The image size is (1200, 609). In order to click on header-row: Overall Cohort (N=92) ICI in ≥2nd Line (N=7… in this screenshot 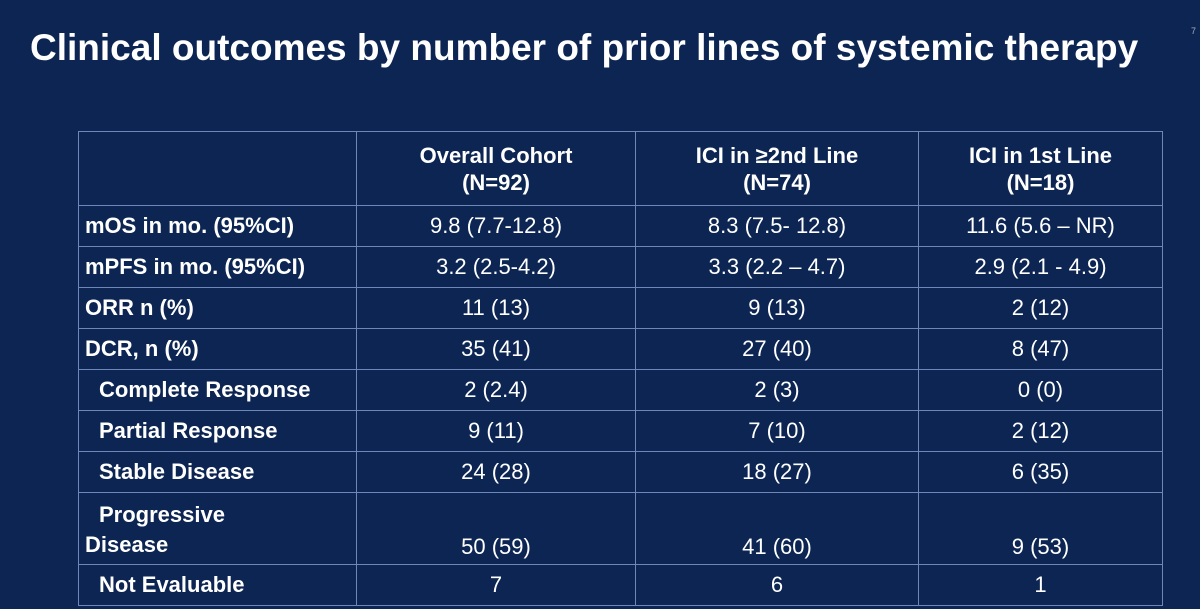, I will do `click(620, 168)`.